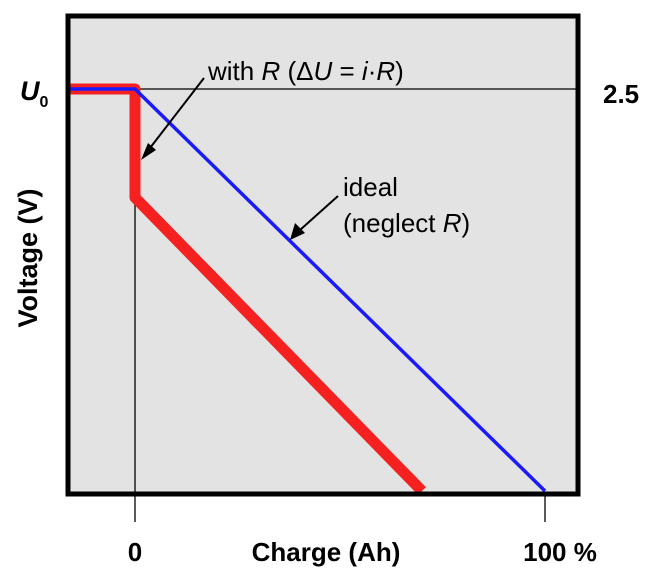 The height and width of the screenshot is (578, 670). Describe the element at coordinates (135, 552) in the screenshot. I see `x-tick-label-0: 0` at that location.